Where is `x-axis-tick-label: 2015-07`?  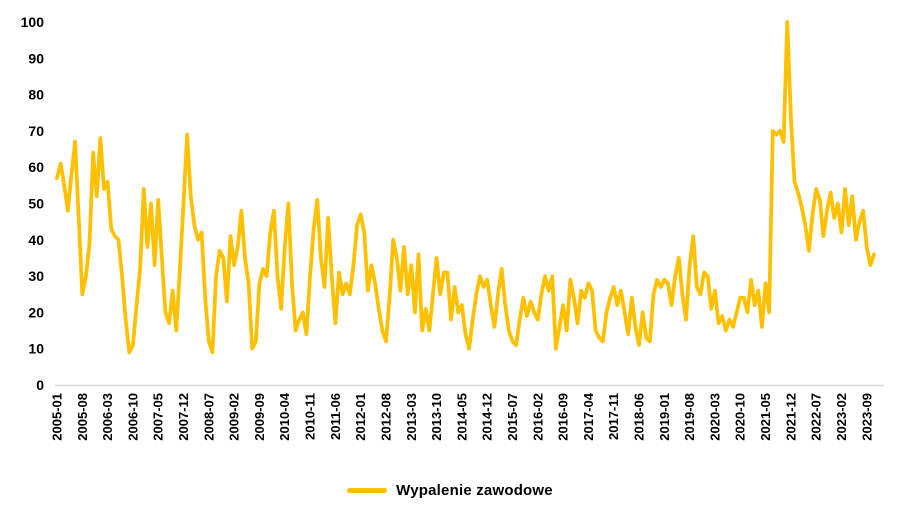 x-axis-tick-label: 2015-07 is located at coordinates (512, 417).